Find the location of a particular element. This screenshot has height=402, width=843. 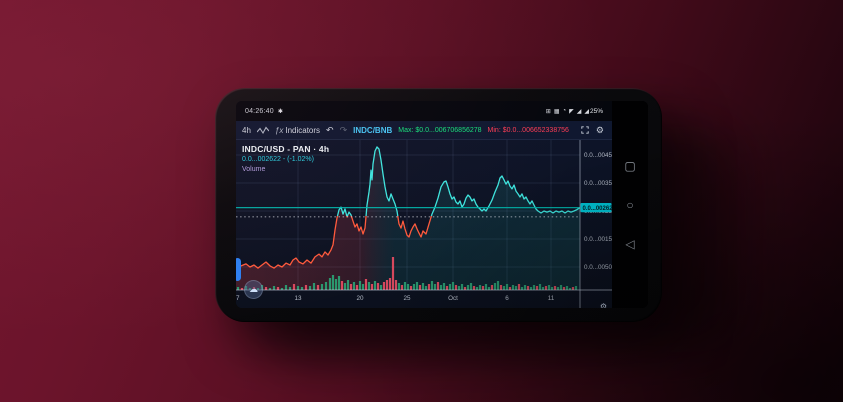

price-line-series is located at coordinates (408, 207).